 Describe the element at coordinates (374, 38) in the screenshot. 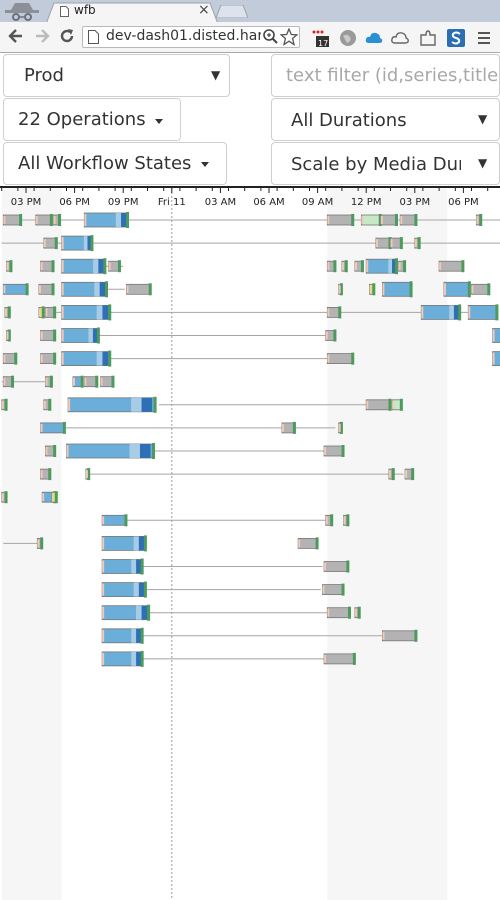

I see `cloud-extension-icon` at that location.